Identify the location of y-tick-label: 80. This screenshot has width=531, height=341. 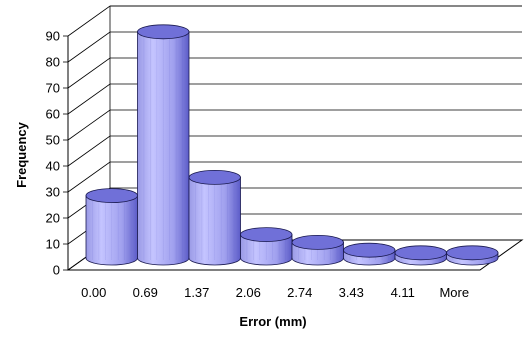
(53, 62).